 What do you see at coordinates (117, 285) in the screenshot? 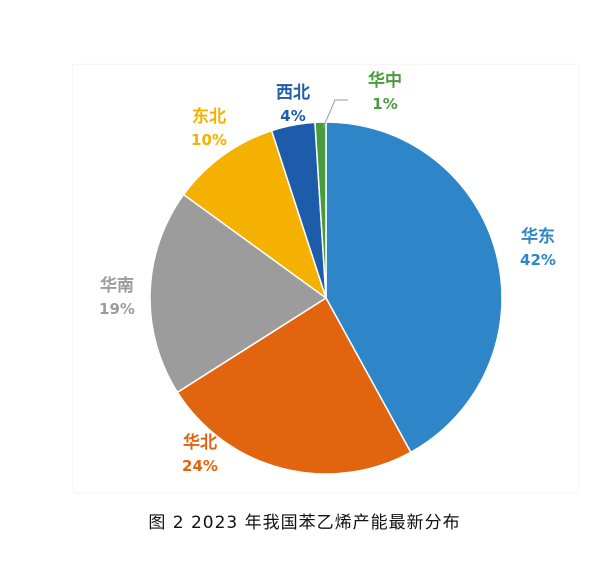
I see `slice-label-name-2: 华南` at bounding box center [117, 285].